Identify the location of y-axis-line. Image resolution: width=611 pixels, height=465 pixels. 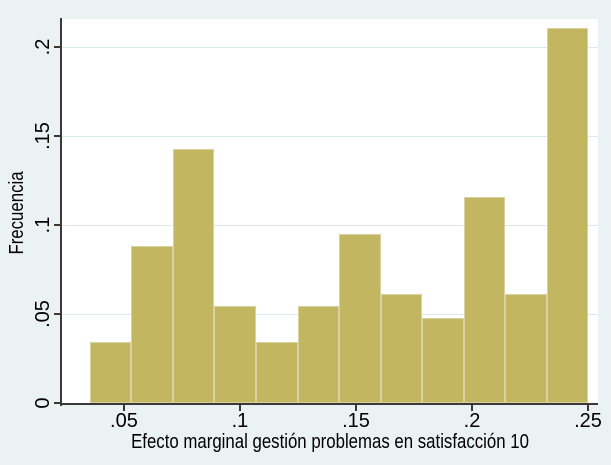
(61, 212).